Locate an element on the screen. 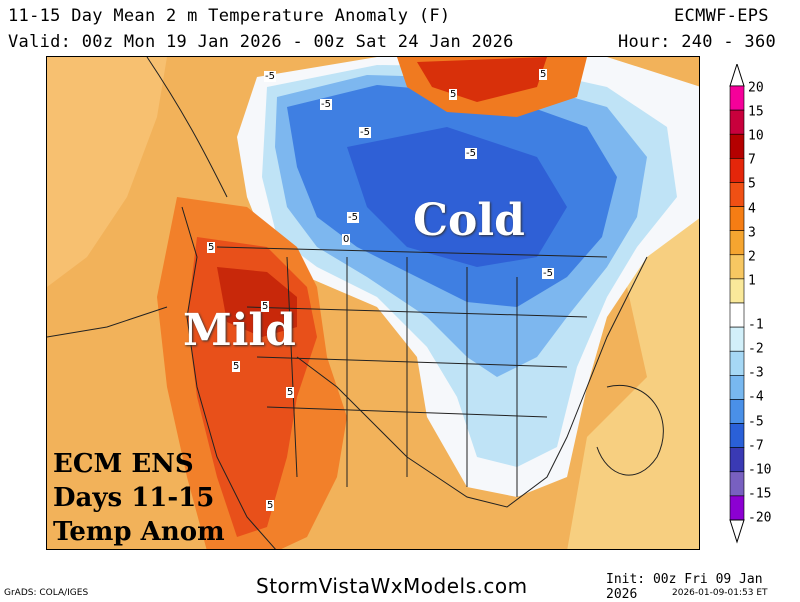 Image resolution: width=800 pixels, height=602 pixels. pacific-contour is located at coordinates (107, 322).